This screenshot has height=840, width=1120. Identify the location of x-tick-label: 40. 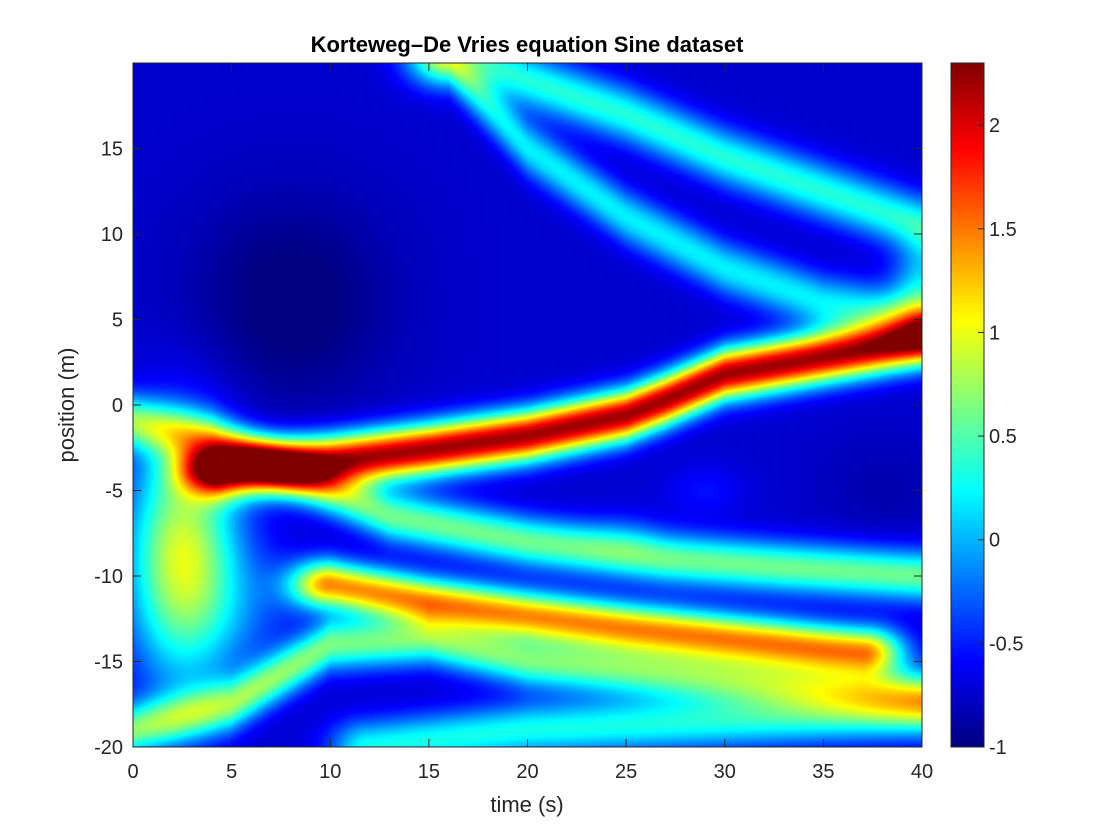
(922, 772).